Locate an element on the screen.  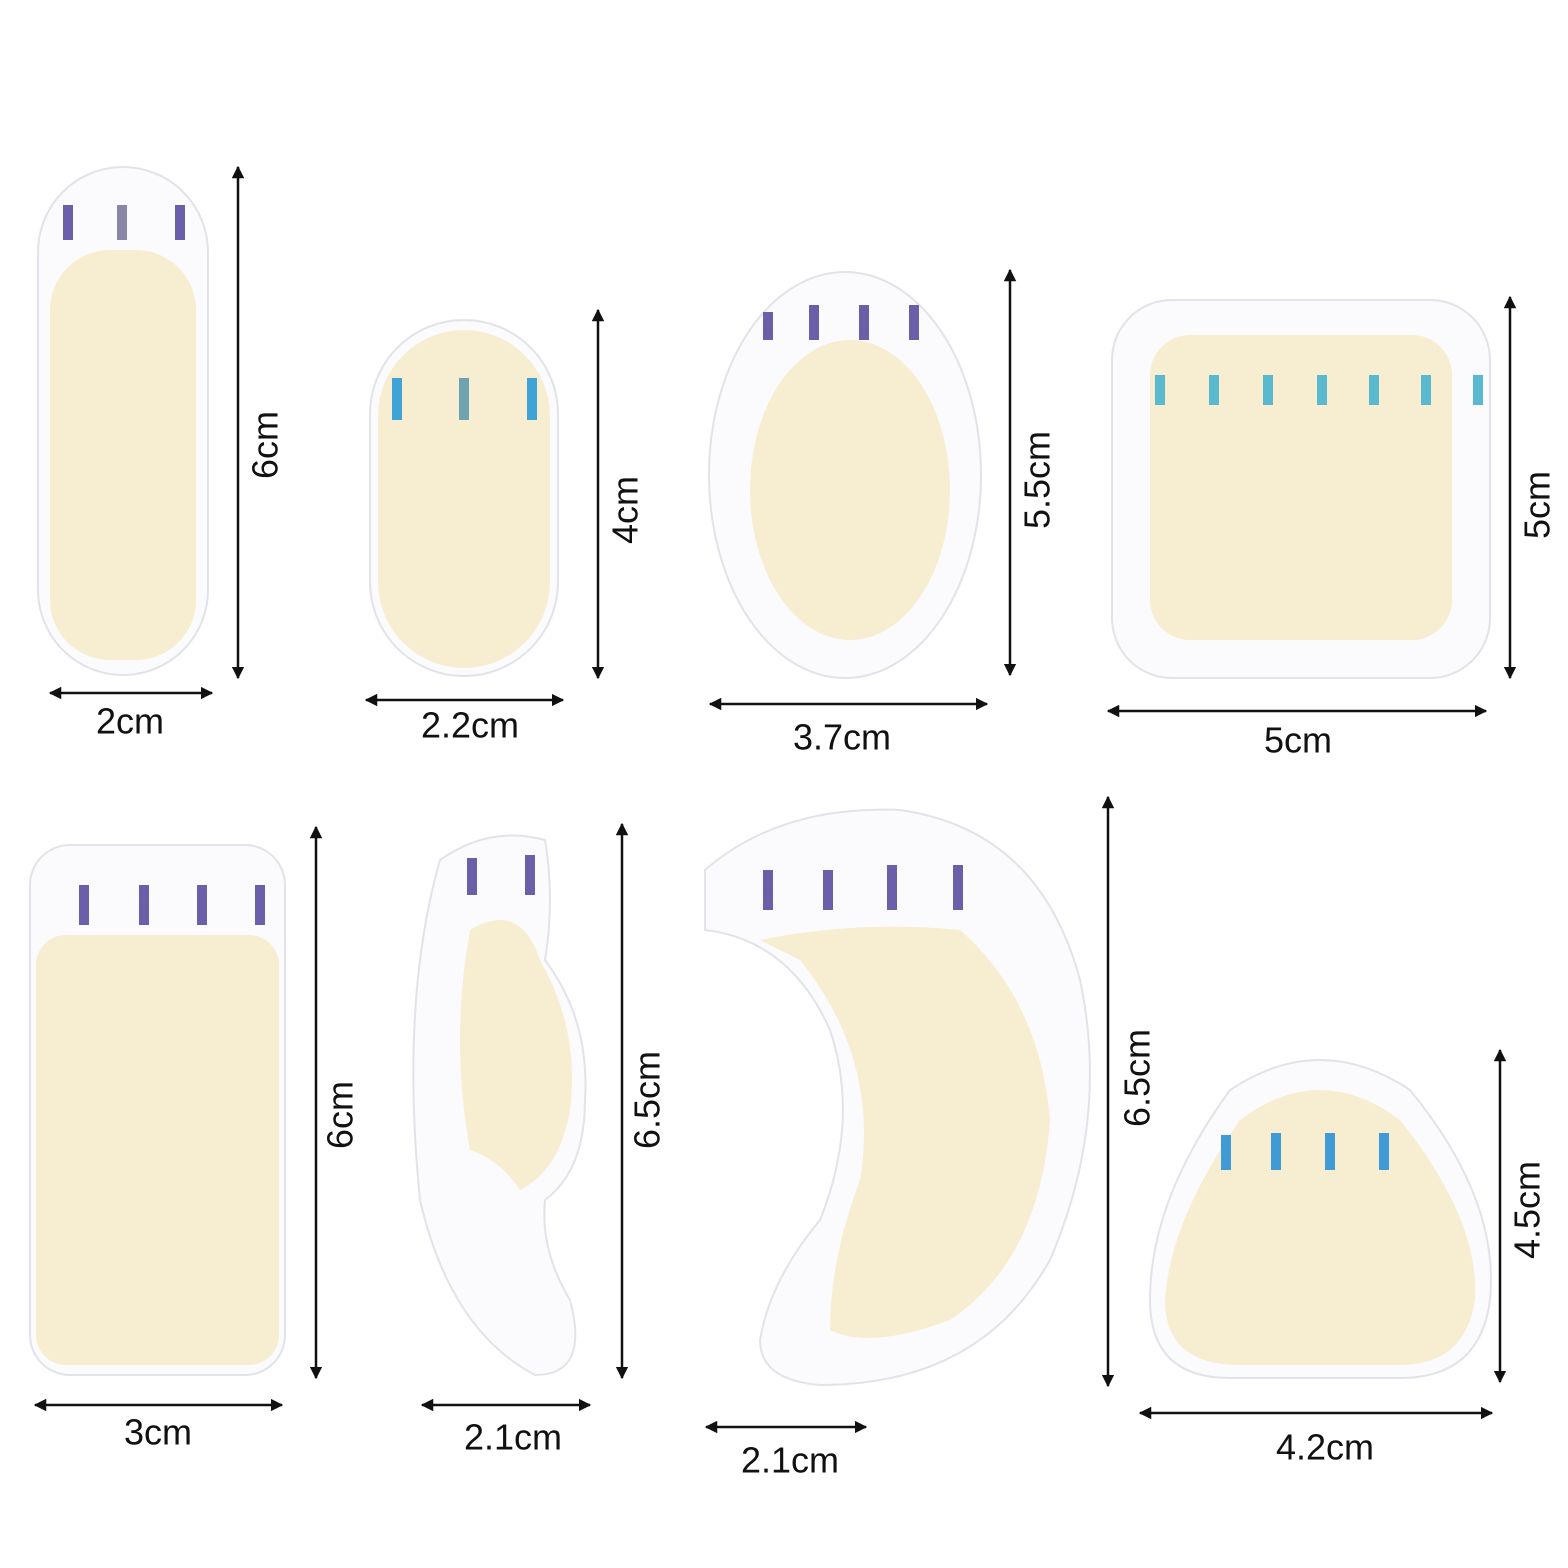
height-label: 4cm is located at coordinates (625, 510).